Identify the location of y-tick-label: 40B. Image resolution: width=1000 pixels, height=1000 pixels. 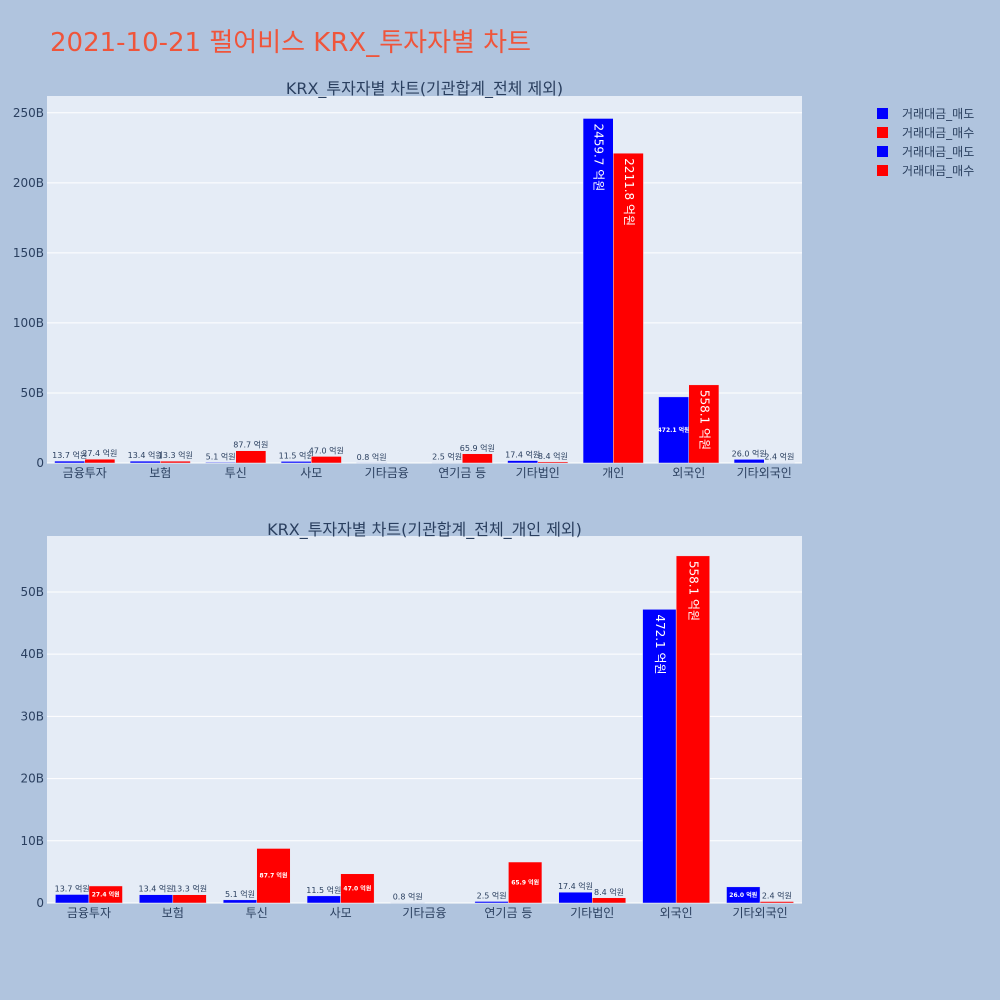
(32, 654).